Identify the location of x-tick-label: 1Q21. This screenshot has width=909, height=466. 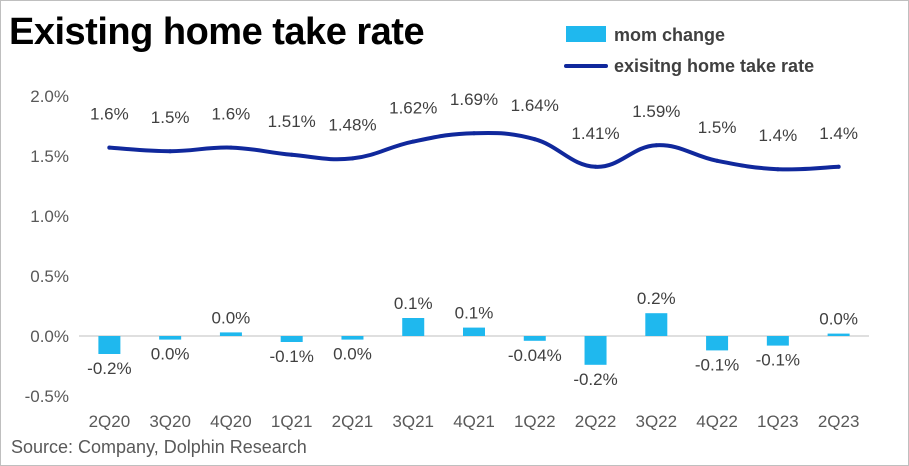
(292, 421).